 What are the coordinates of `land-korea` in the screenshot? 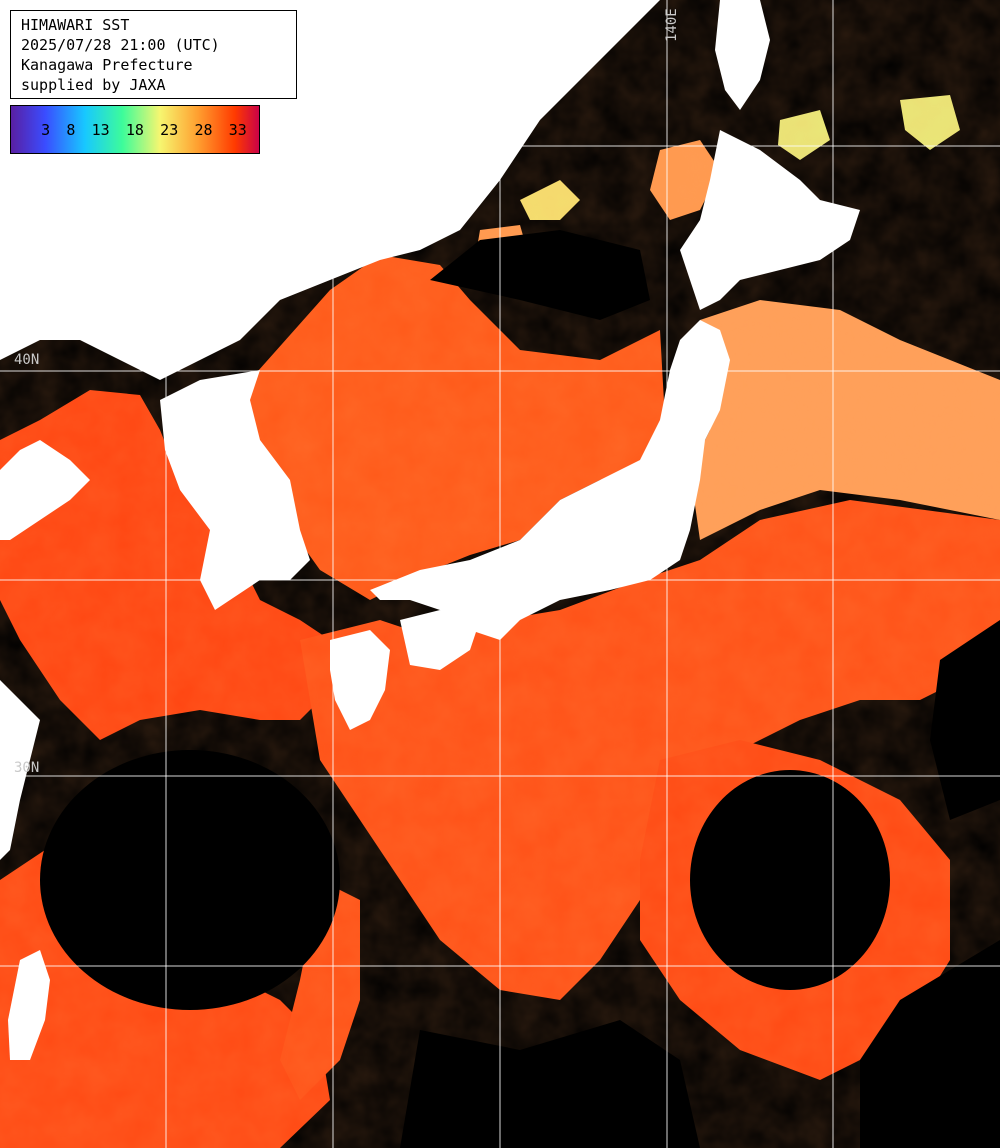 It's located at (235, 490).